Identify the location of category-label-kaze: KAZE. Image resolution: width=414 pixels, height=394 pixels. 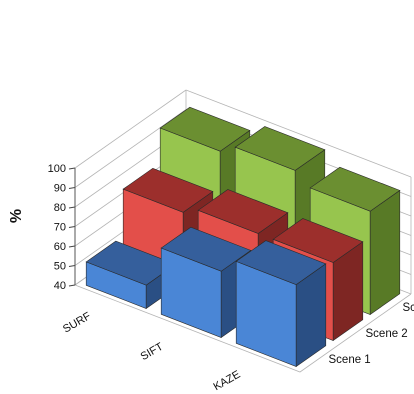
(227, 381).